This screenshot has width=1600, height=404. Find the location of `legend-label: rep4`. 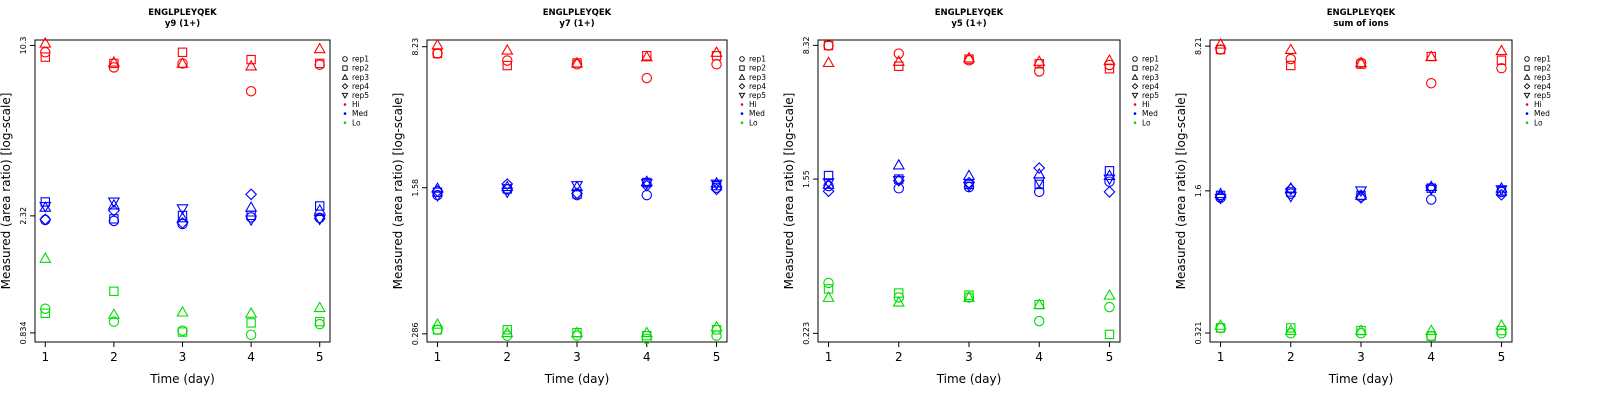

legend-label: rep4 is located at coordinates (360, 86).